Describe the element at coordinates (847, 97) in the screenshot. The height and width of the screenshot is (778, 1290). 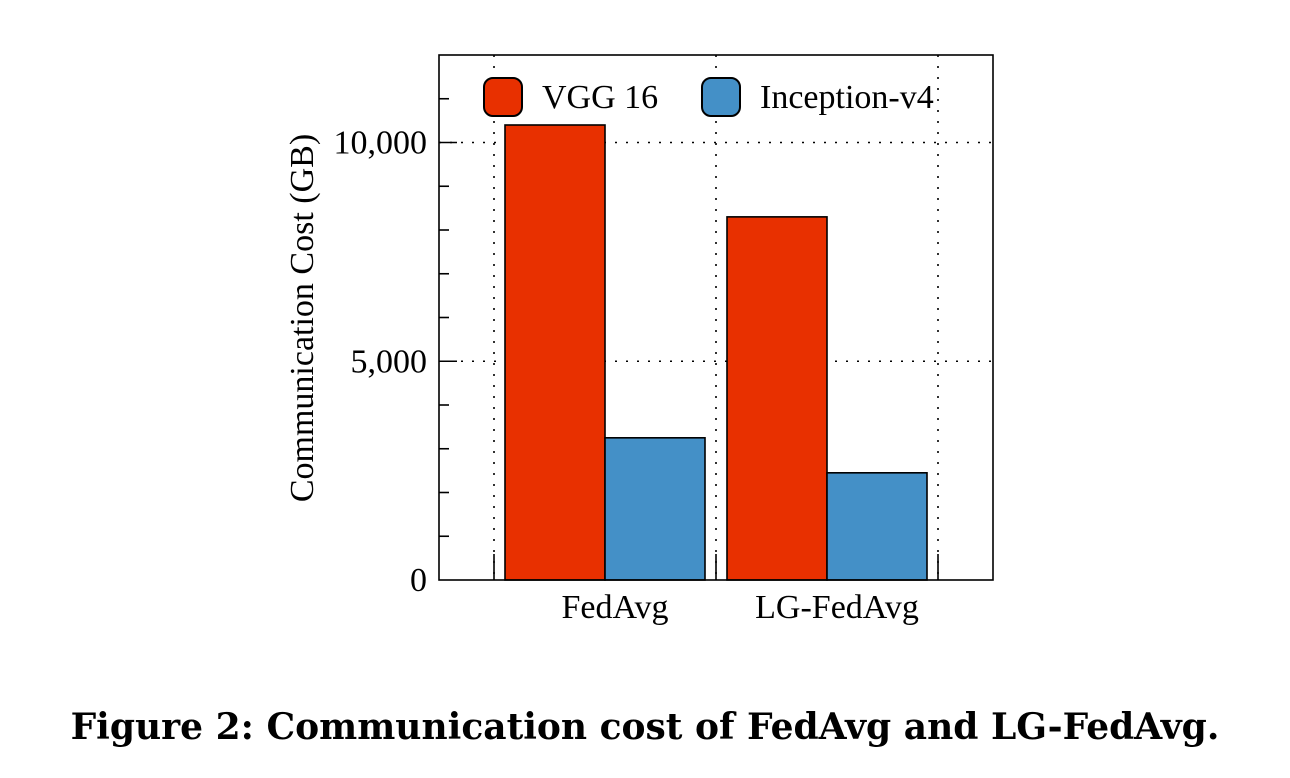
I see `legend-label: Inception-v4` at that location.